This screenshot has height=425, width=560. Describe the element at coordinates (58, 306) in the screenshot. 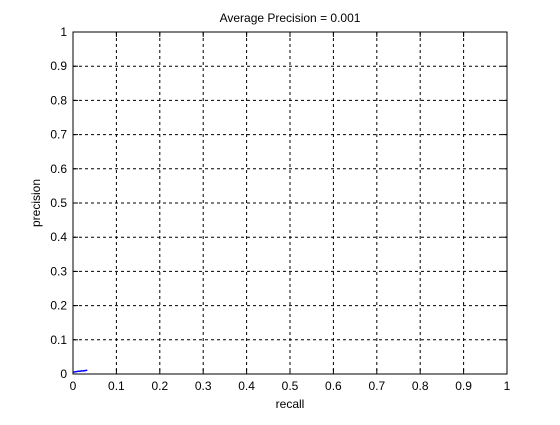

I see `y-tick-label: 0.2` at that location.